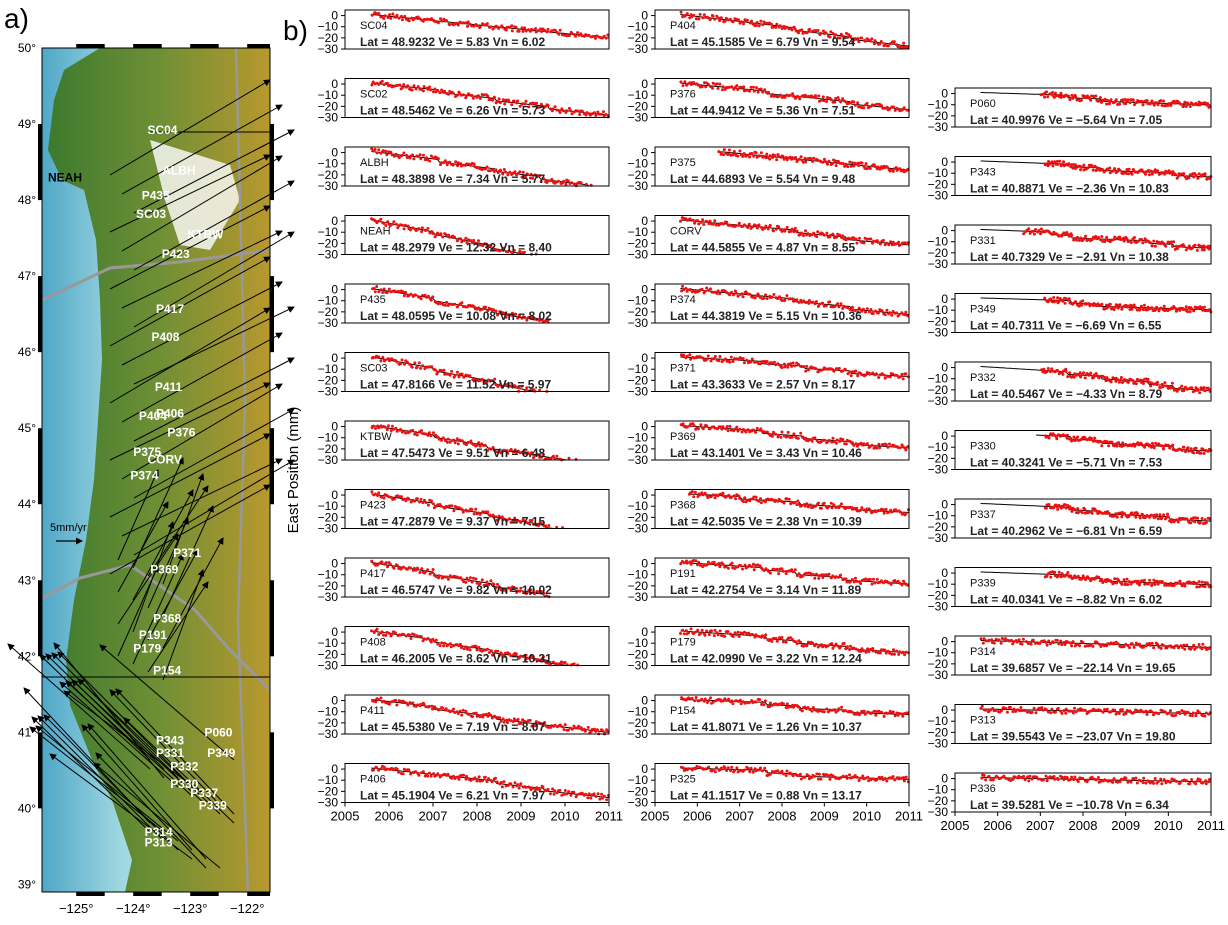 The image size is (1228, 925). Describe the element at coordinates (372, 711) in the screenshot. I see `site-name: P411` at that location.